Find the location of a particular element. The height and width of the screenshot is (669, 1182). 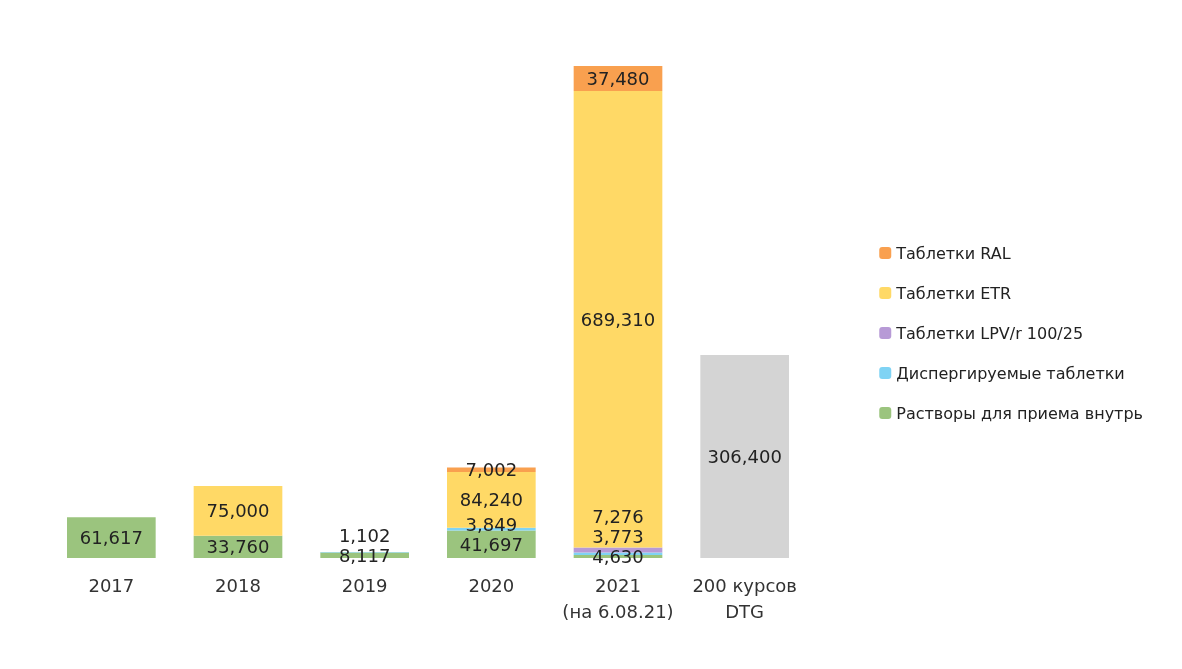

x-tick-label: 2019 is located at coordinates (364, 585).